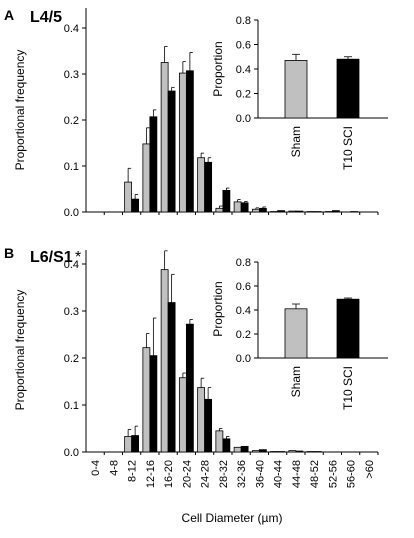  I want to click on x-tick-label: 20-24, so click(187, 474).